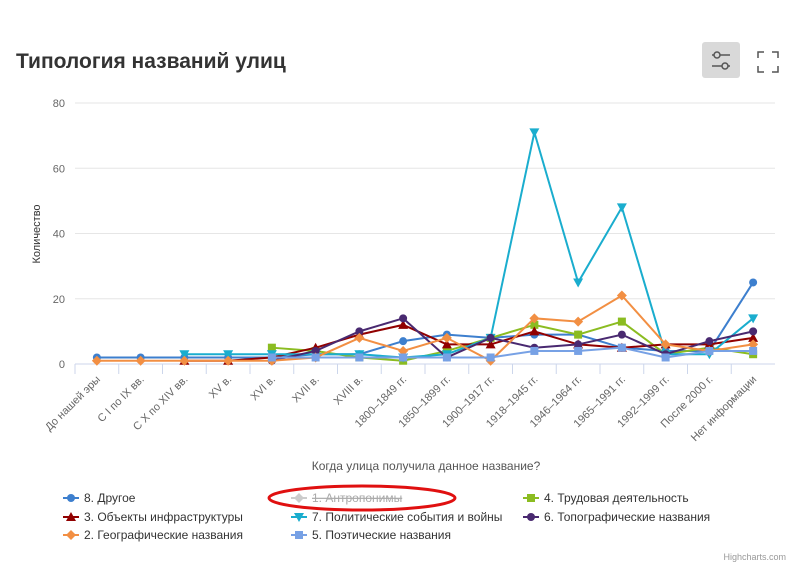 Image resolution: width=800 pixels, height=577 pixels. I want to click on y-tick-label: 60, so click(59, 169).